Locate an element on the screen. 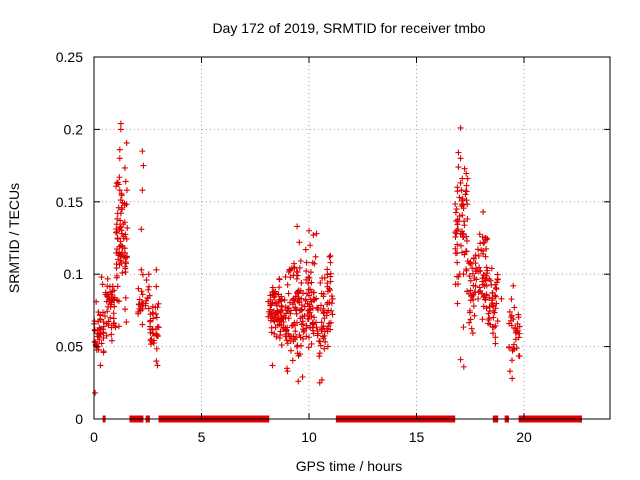 This screenshot has width=640, height=480. x-tick-label: 10 is located at coordinates (309, 437).